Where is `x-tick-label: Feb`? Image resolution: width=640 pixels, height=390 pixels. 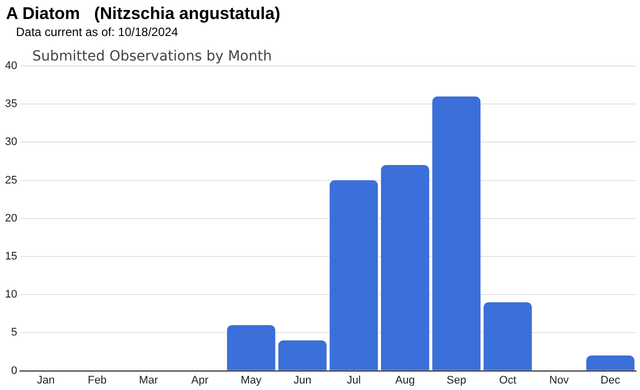 x-tick-label: Feb is located at coordinates (97, 380).